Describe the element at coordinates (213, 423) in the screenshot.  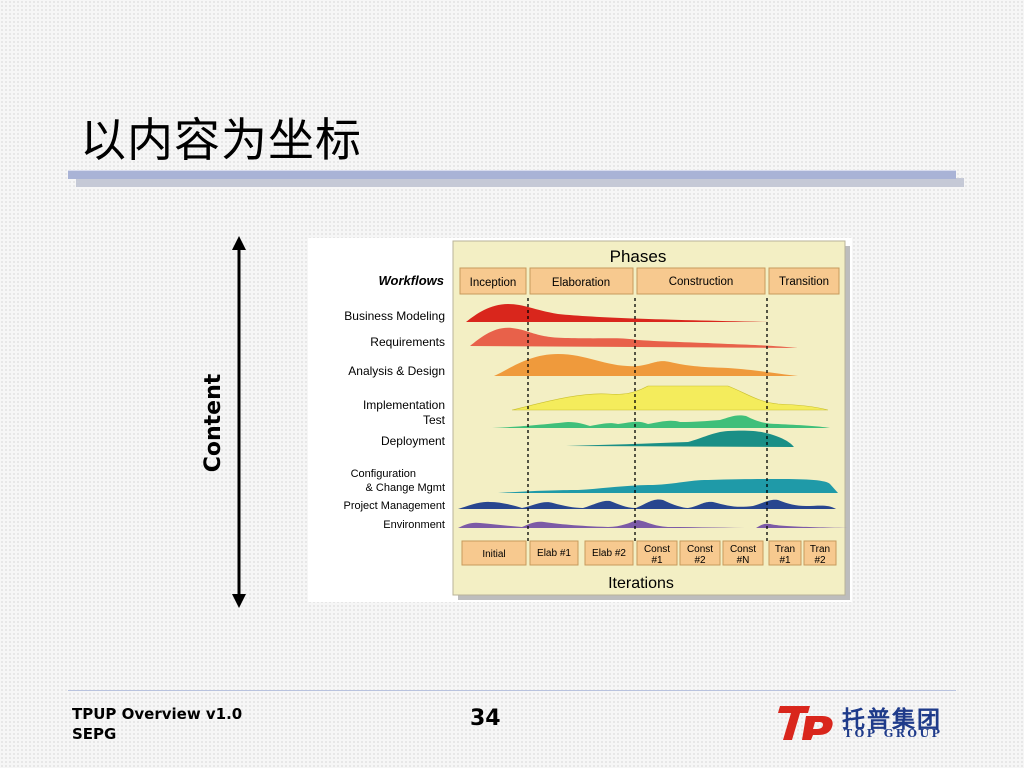
I see `content-axis-label: Content` at that location.